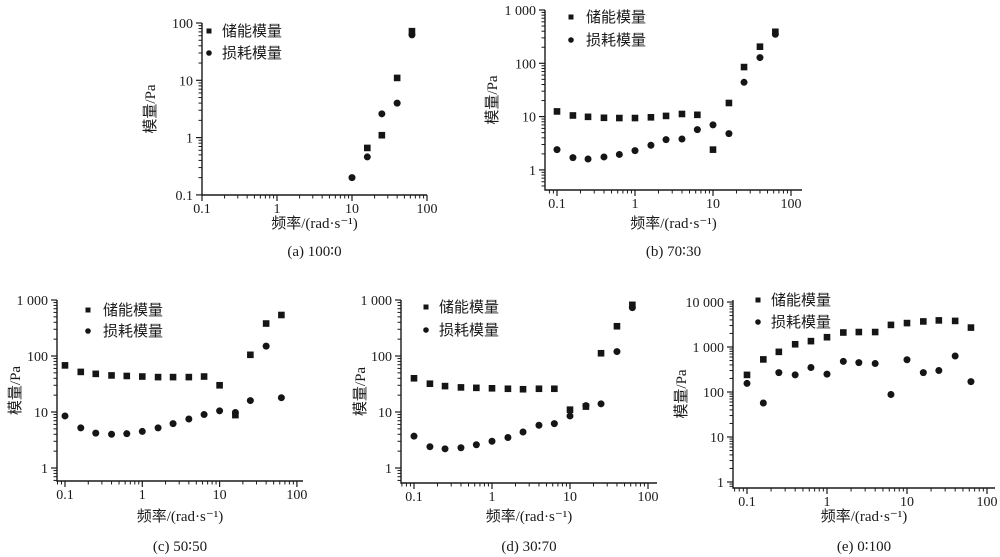 The image size is (1000, 557). What do you see at coordinates (461, 307) in the screenshot?
I see `legend-item-storage-modulus: 储能模量` at bounding box center [461, 307].